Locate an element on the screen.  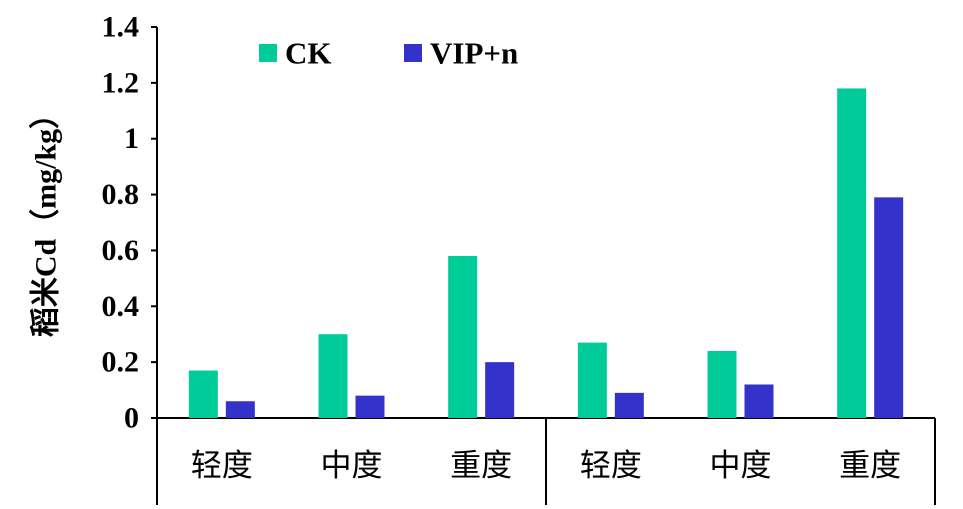
y-tick-label: 1.4 is located at coordinates (121, 27).